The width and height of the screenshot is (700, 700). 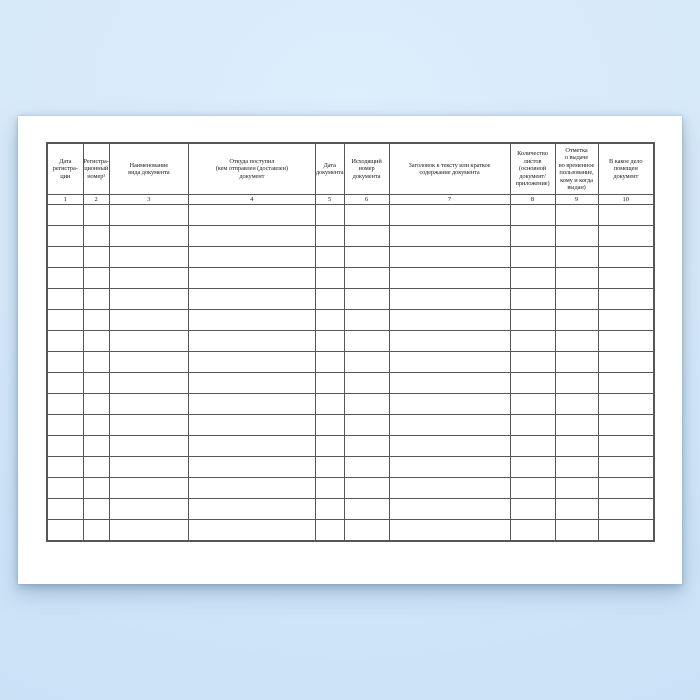 What do you see at coordinates (65, 199) in the screenshot?
I see `column-number-1: 1` at bounding box center [65, 199].